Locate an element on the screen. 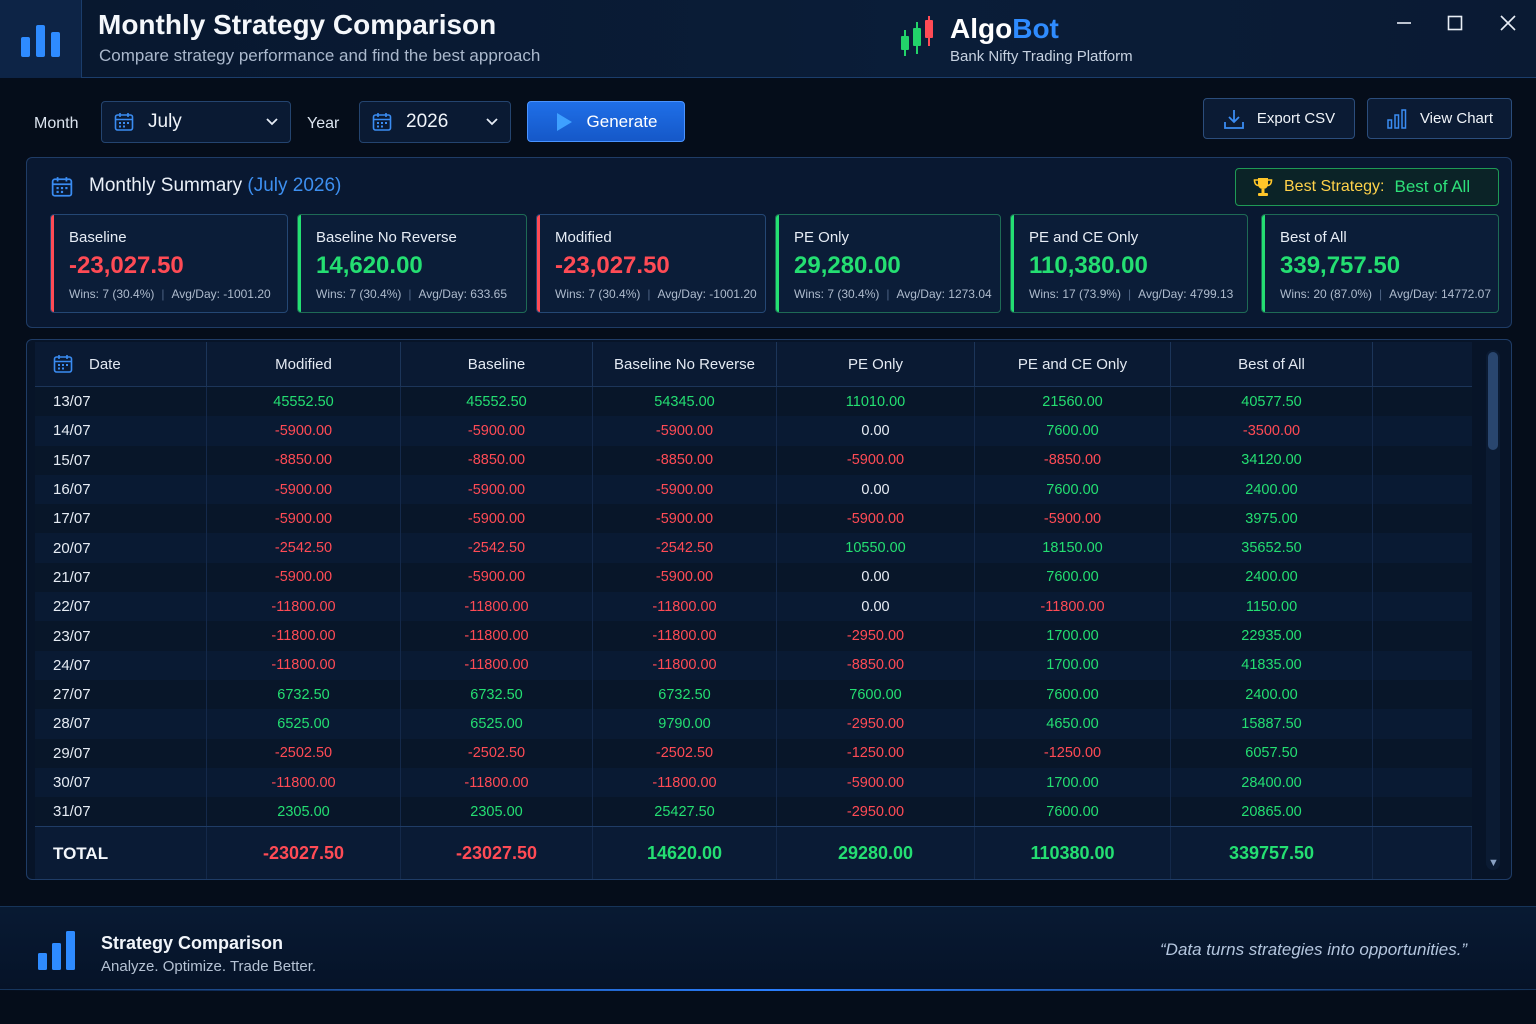 This screenshot has width=1536, height=1024. generate-button: Generate is located at coordinates (606, 121).